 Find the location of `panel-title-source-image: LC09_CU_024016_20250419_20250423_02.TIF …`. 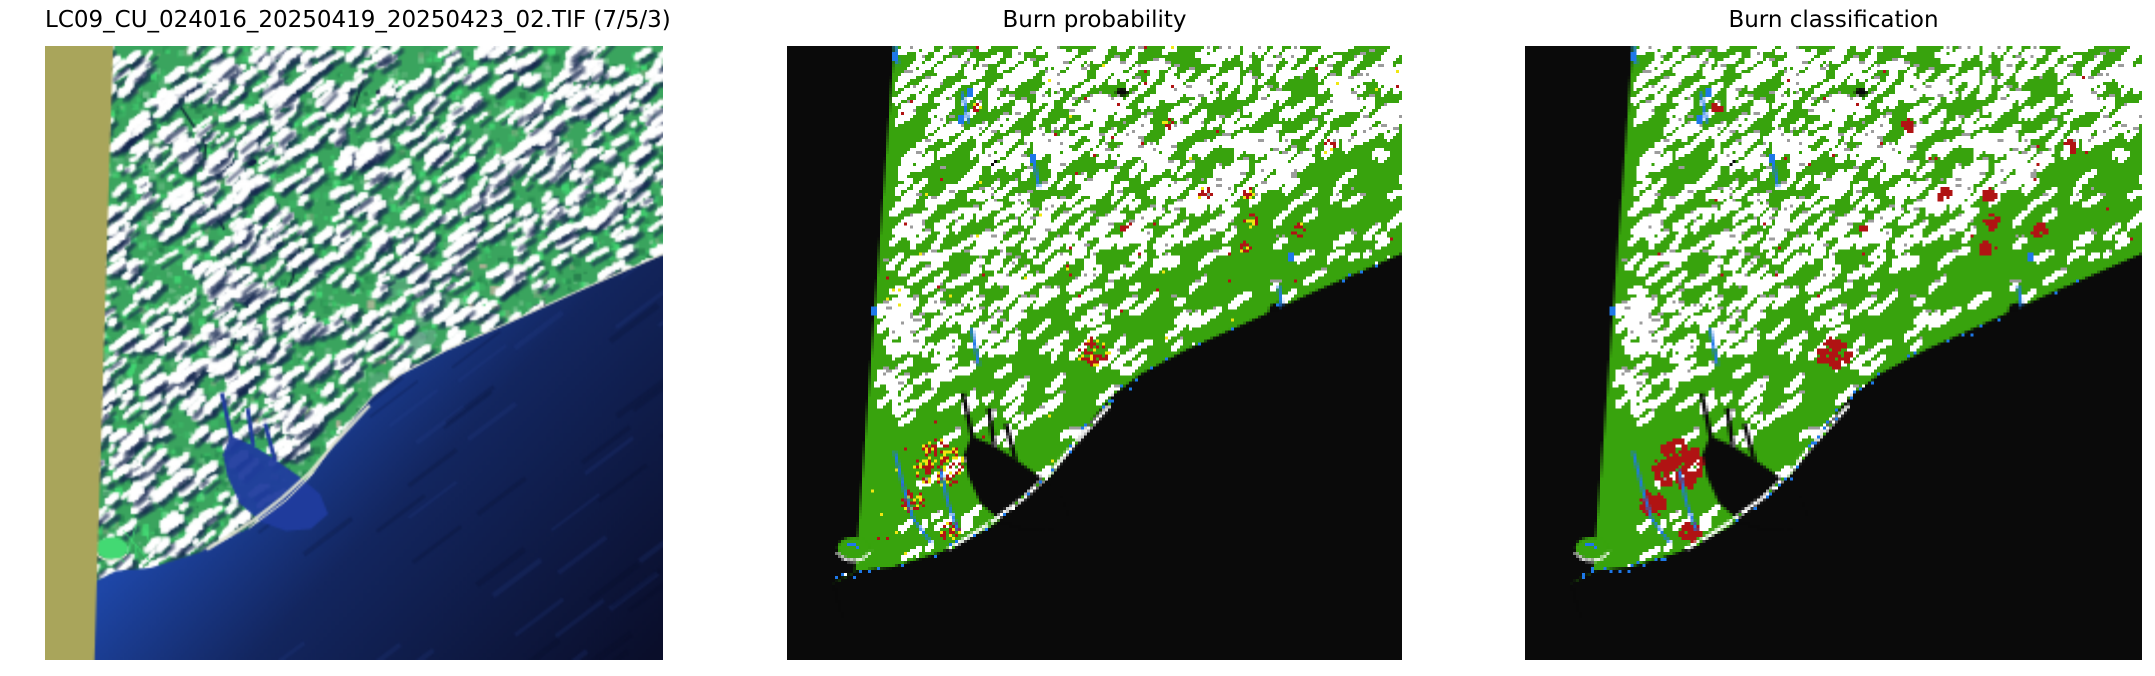

panel-title-source-image: LC09_CU_024016_20250419_20250423_02.TIF … is located at coordinates (358, 20).